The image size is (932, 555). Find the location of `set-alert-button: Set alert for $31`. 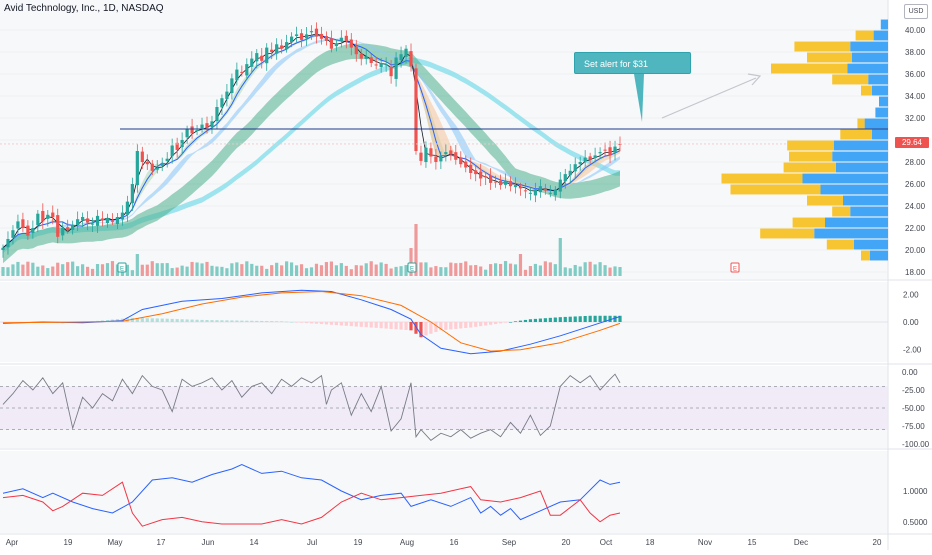

set-alert-button: Set alert for $31 is located at coordinates (632, 63).